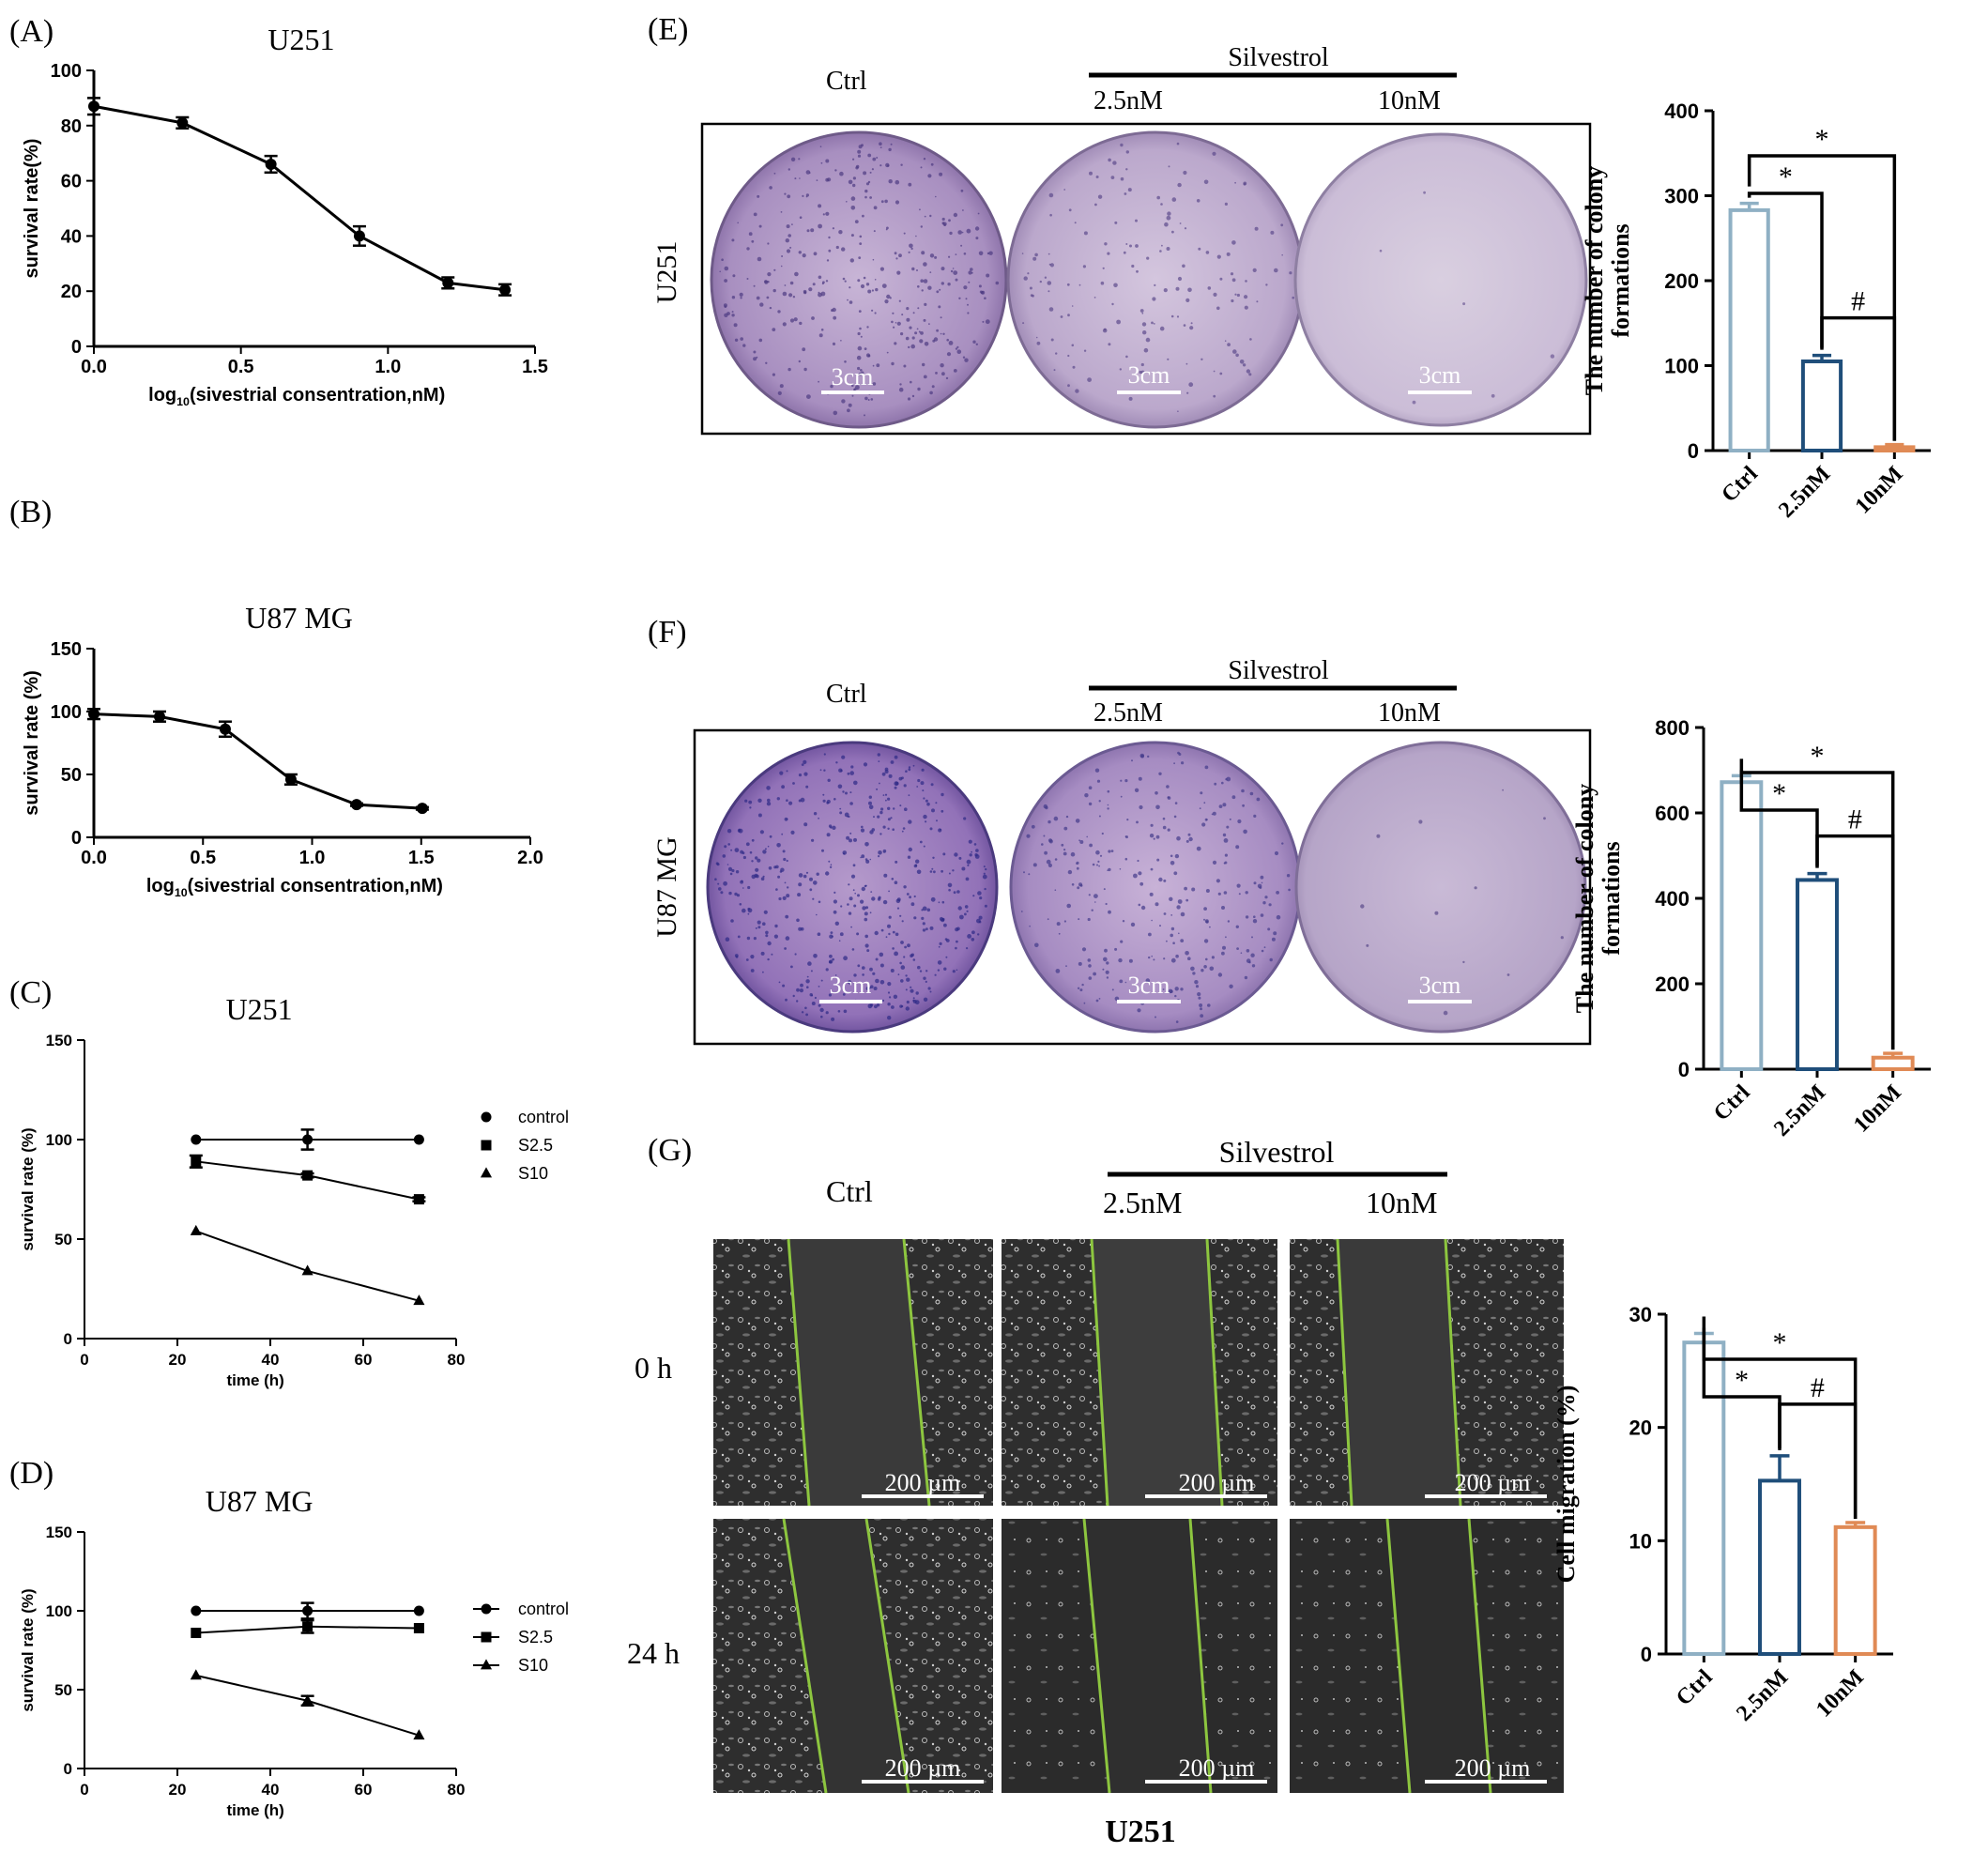 The width and height of the screenshot is (1988, 1853). What do you see at coordinates (1157, 1372) in the screenshot?
I see `g-wound-0h-2-5nm` at bounding box center [1157, 1372].